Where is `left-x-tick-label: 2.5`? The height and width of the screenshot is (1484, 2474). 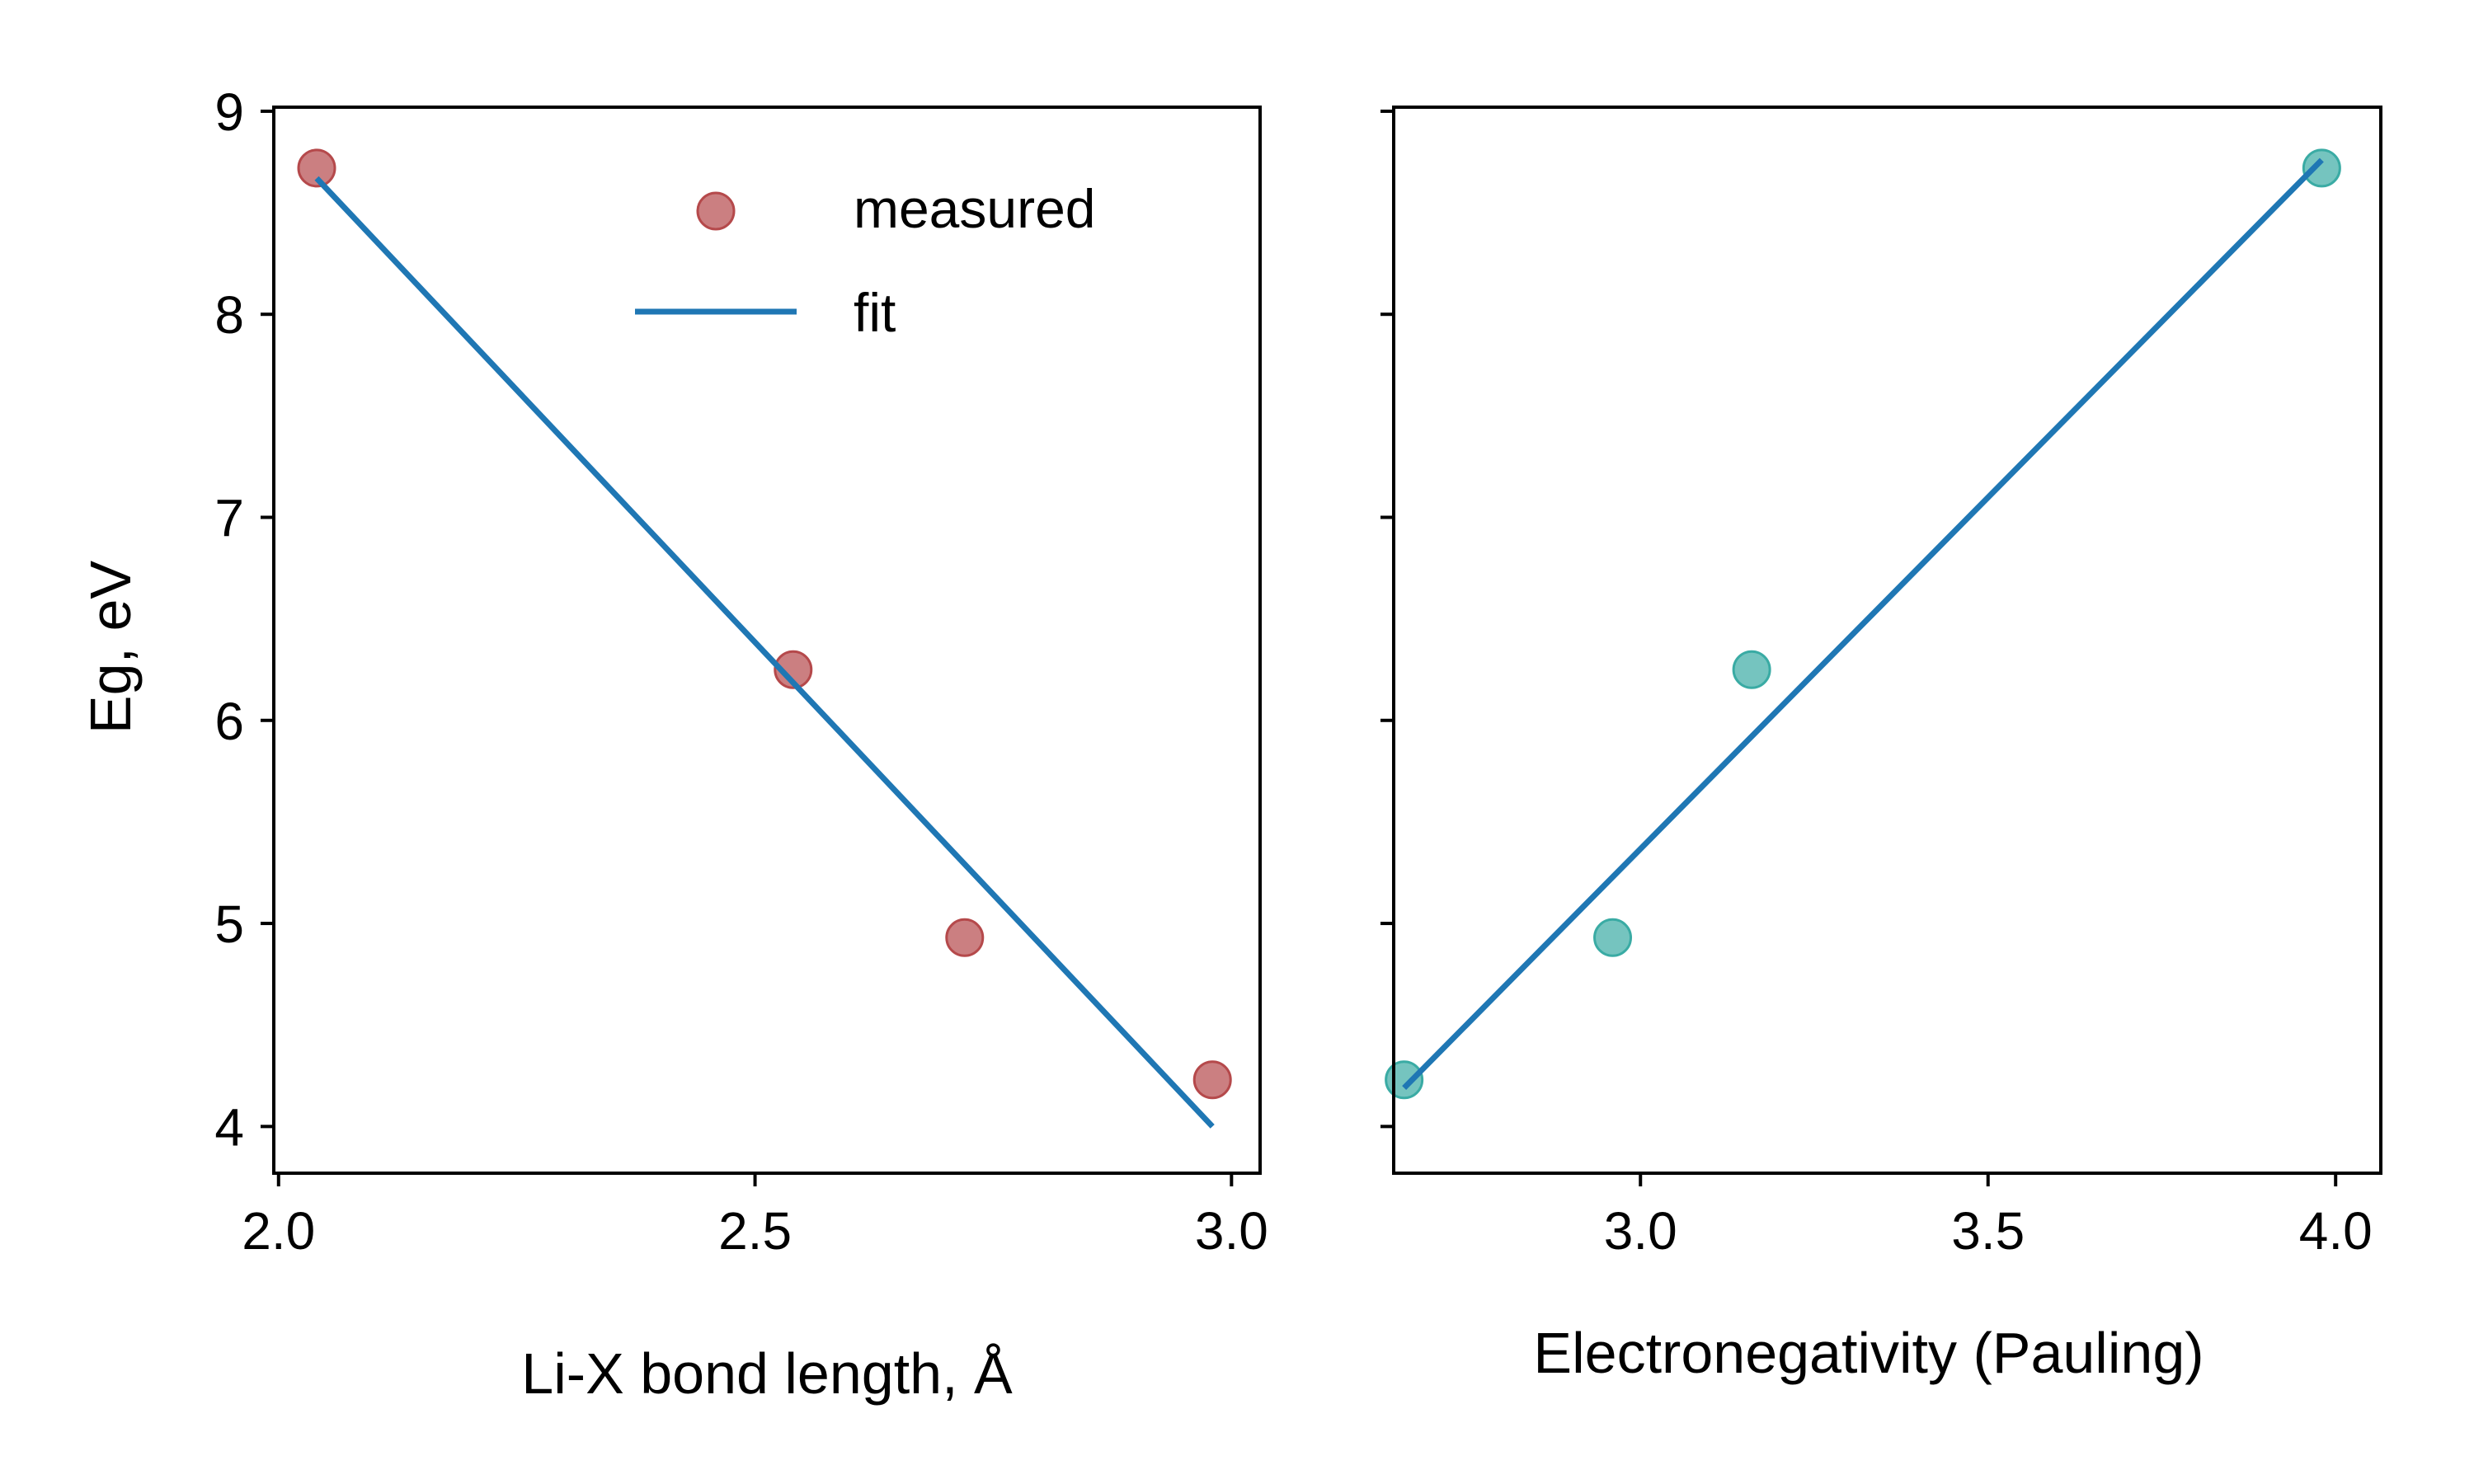 left-x-tick-label: 2.5 is located at coordinates (755, 1231).